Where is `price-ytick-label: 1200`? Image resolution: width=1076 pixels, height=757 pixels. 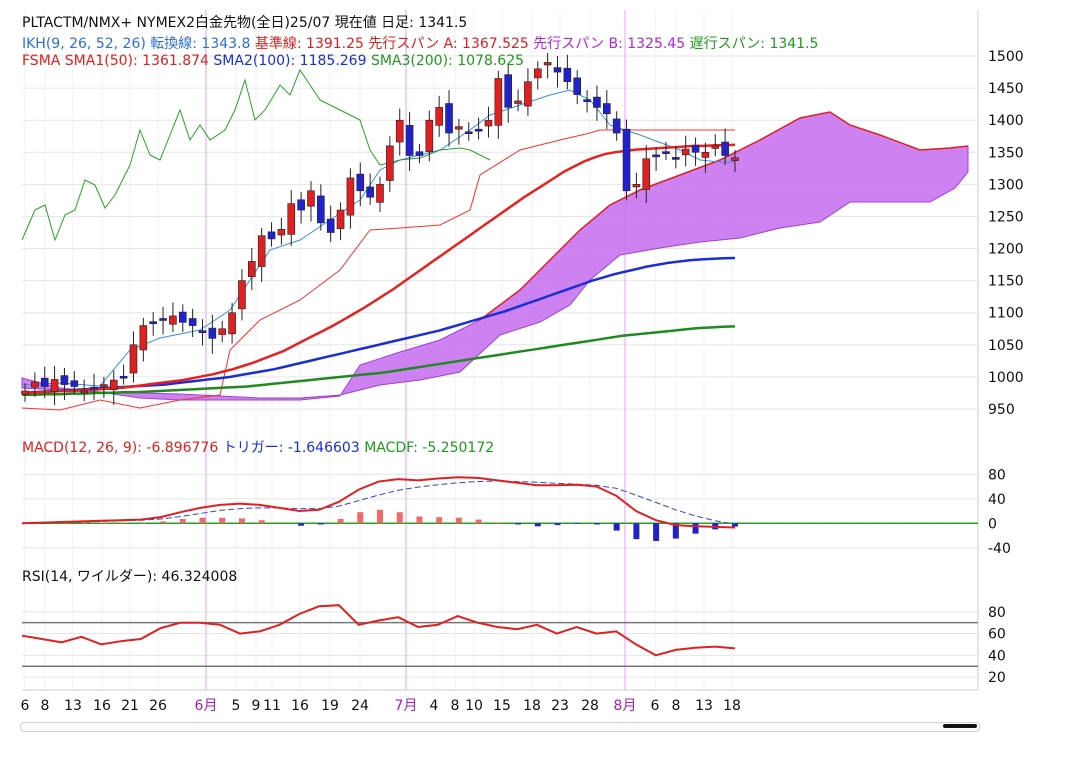
price-ytick-label: 1200 is located at coordinates (1006, 250).